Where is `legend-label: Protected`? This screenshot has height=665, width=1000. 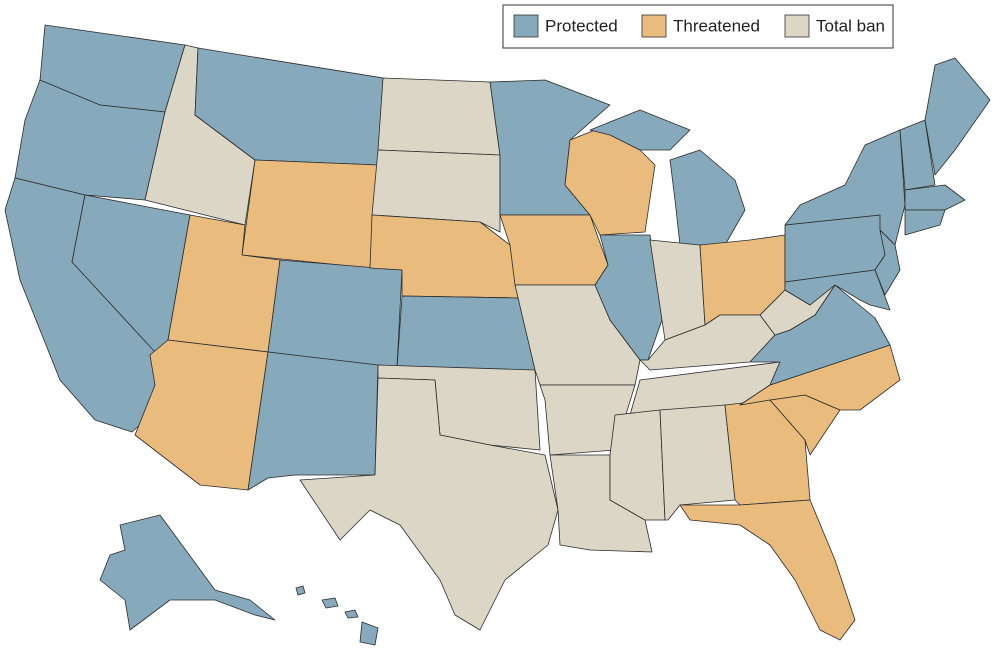
legend-label: Protected is located at coordinates (581, 25).